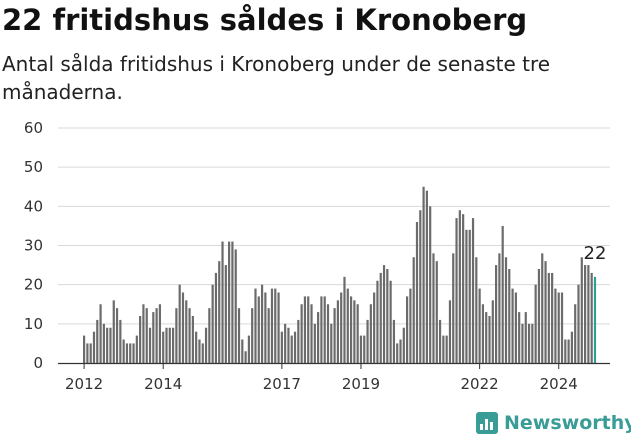 This screenshot has width=631, height=439. What do you see at coordinates (595, 319) in the screenshot?
I see `bar-latest` at bounding box center [595, 319].